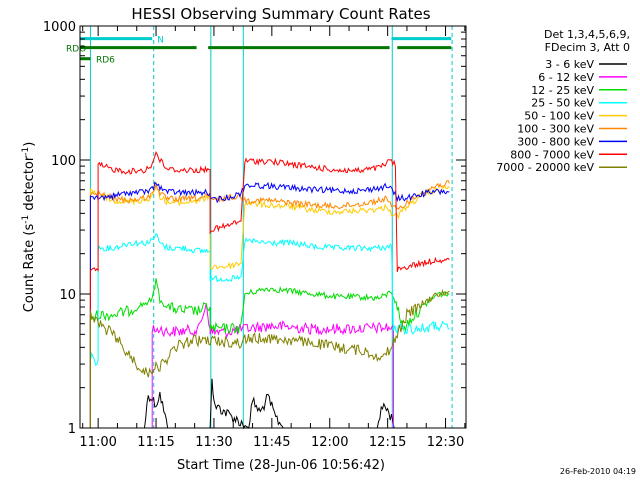  I want to click on y-axis-label: Count Rate (s-1 detector-1), so click(29, 227).